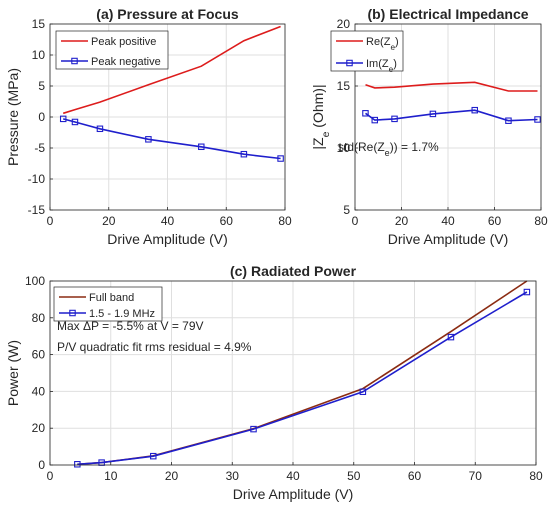  Describe the element at coordinates (130, 326) in the screenshot. I see `annotation: Max ΔP = -5.5% at V = 79V` at that location.